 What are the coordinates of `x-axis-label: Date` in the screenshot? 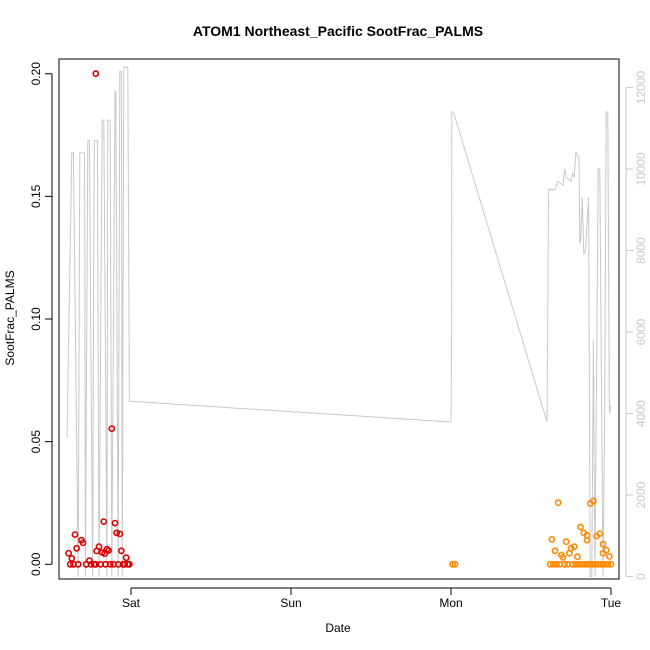 It's located at (338, 628).